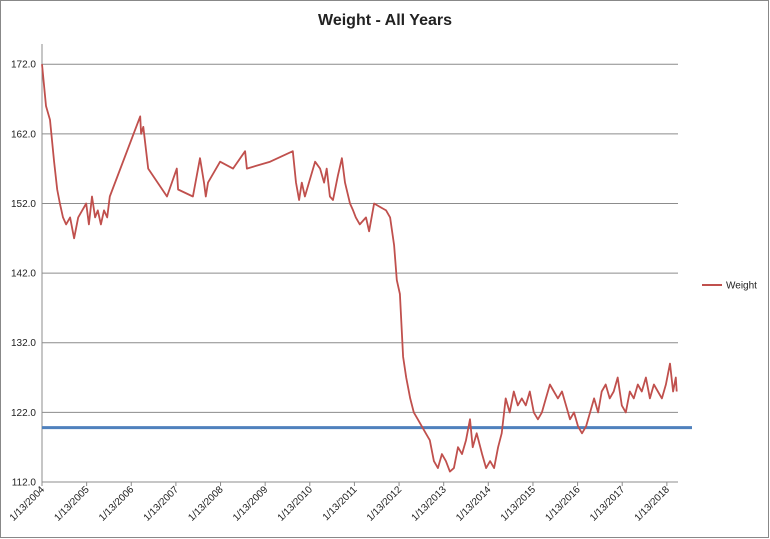 This screenshot has width=770, height=539. I want to click on y-tick-label: 172.0, so click(23, 65).